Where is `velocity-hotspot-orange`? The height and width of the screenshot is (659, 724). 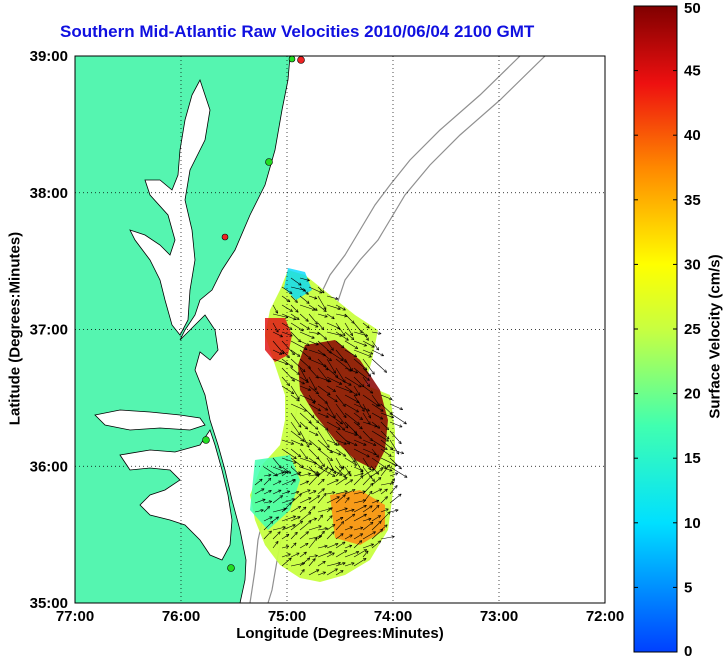
velocity-hotspot-orange is located at coordinates (357, 517).